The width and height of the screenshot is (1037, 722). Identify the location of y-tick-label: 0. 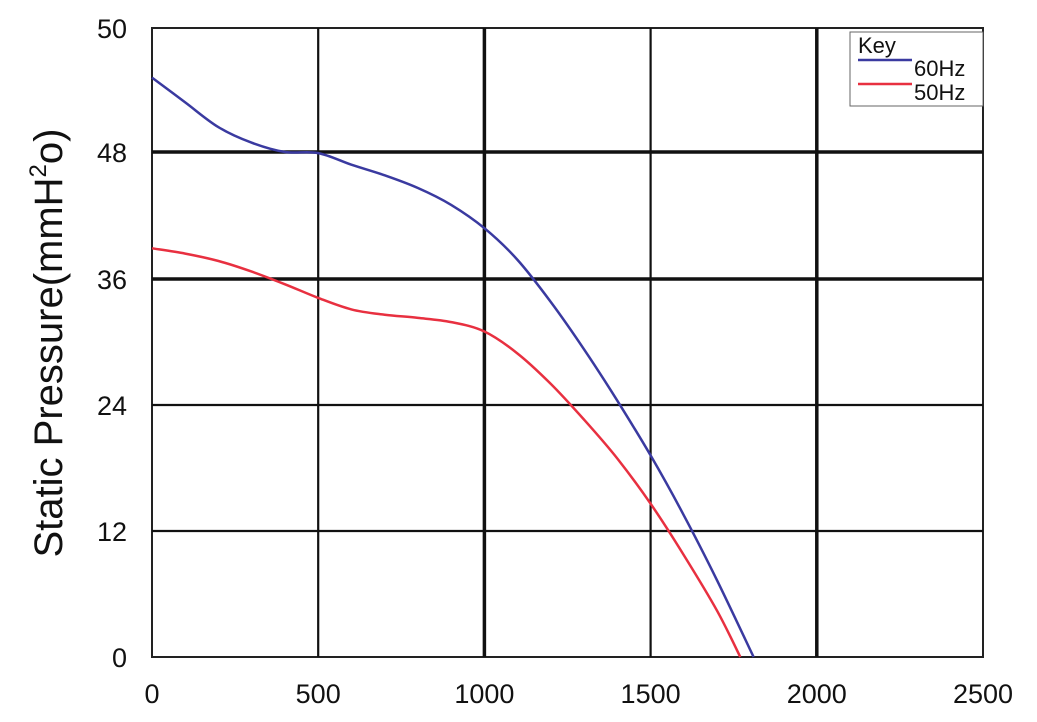
(119, 658).